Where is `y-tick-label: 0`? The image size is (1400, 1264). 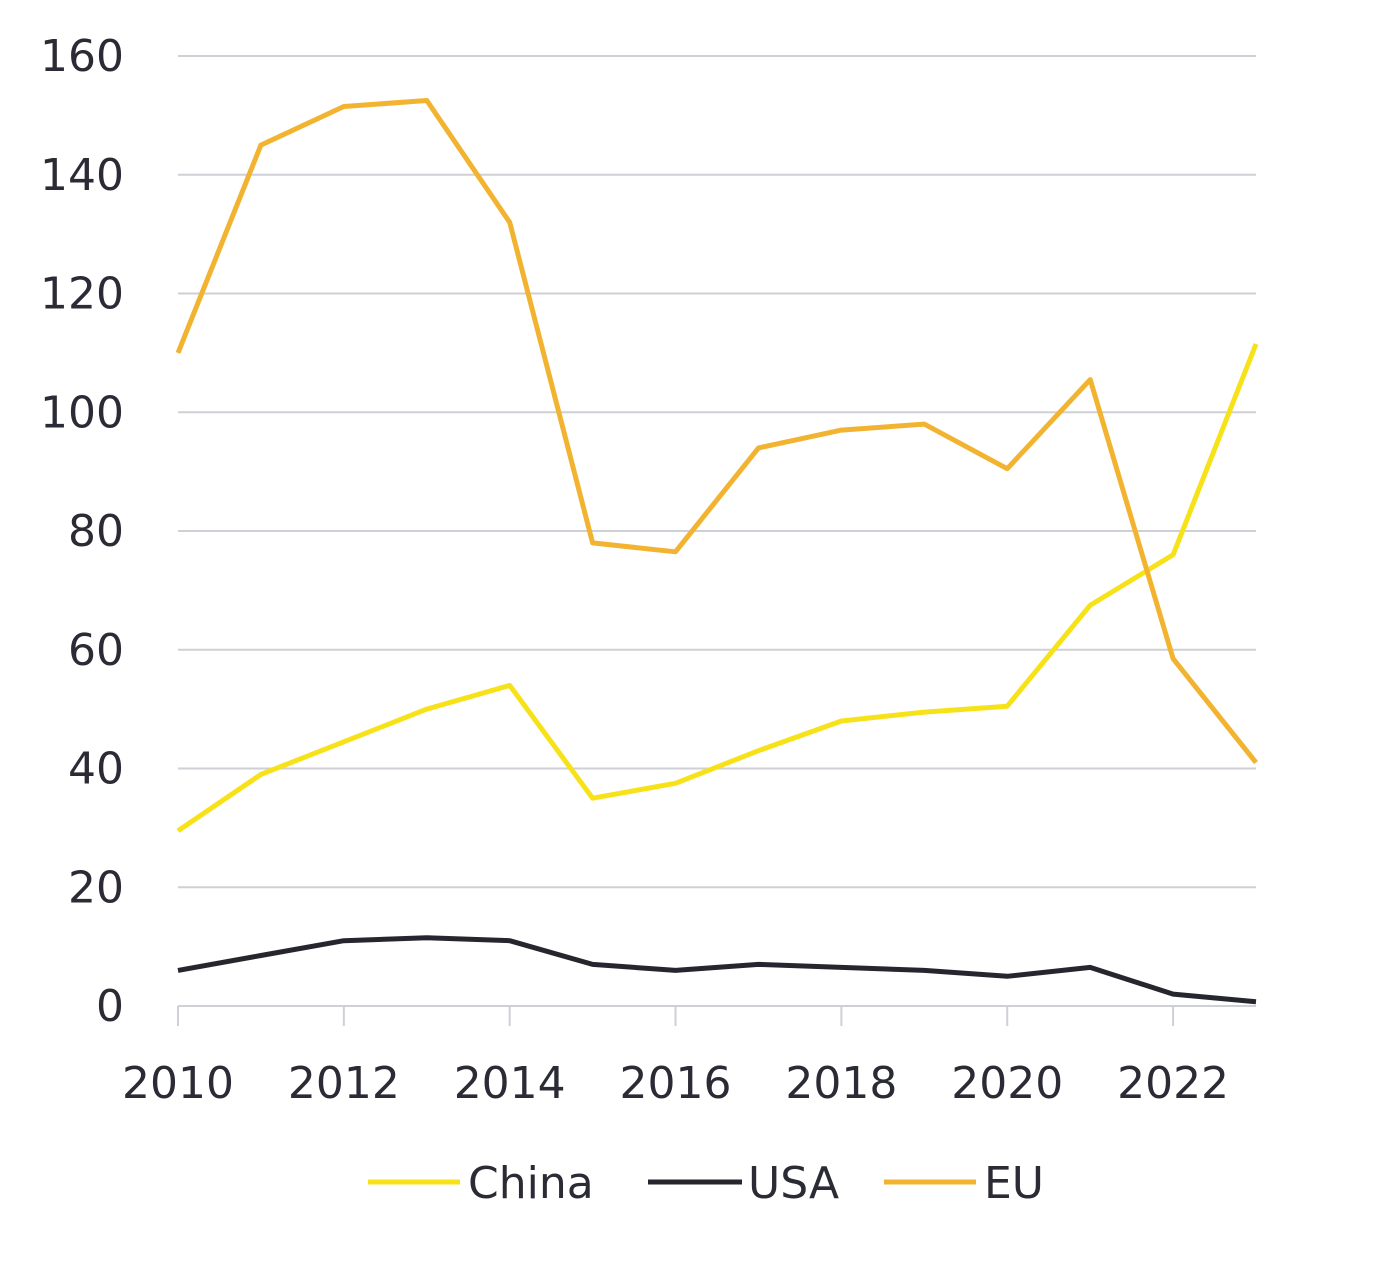 y-tick-label: 0 is located at coordinates (110, 1006).